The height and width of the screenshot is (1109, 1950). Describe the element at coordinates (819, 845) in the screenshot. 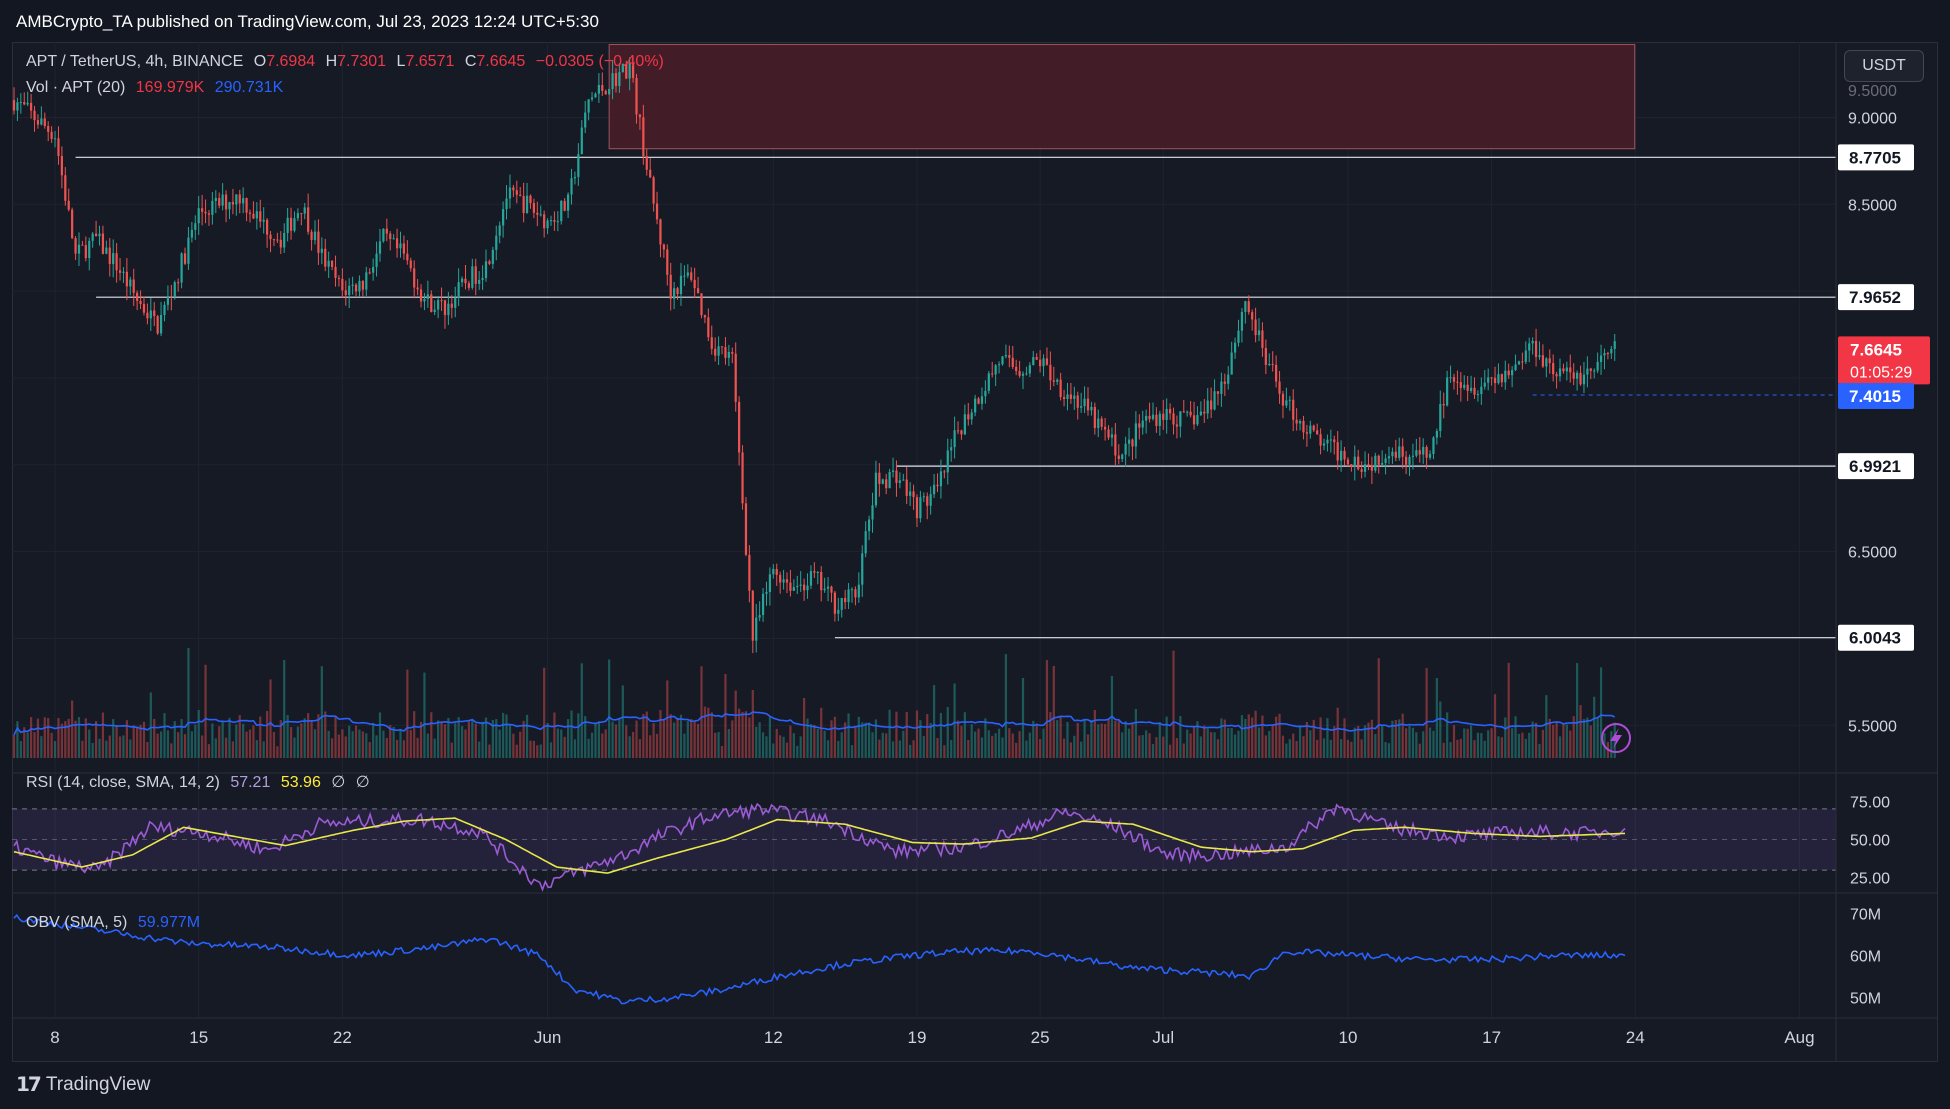

I see `rsi-sma-line` at that location.